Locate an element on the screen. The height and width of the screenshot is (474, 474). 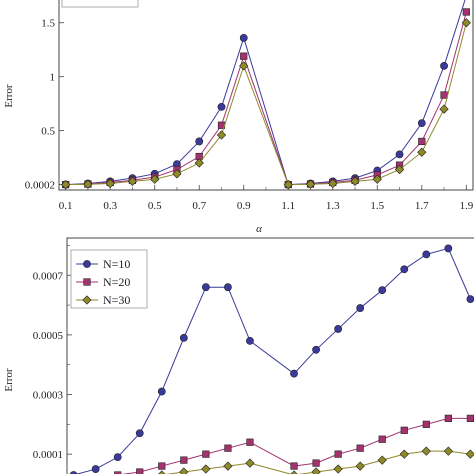
bottom-y-tick-label: 0.0005 is located at coordinates (48, 336).